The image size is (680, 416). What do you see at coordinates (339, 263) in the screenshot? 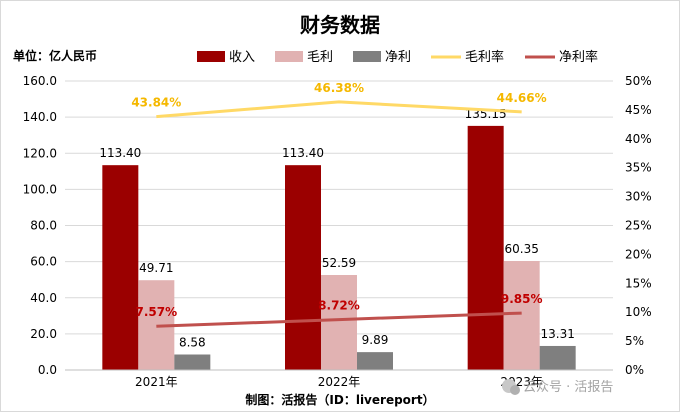
I see `bar-value-label: 52.59` at bounding box center [339, 263].